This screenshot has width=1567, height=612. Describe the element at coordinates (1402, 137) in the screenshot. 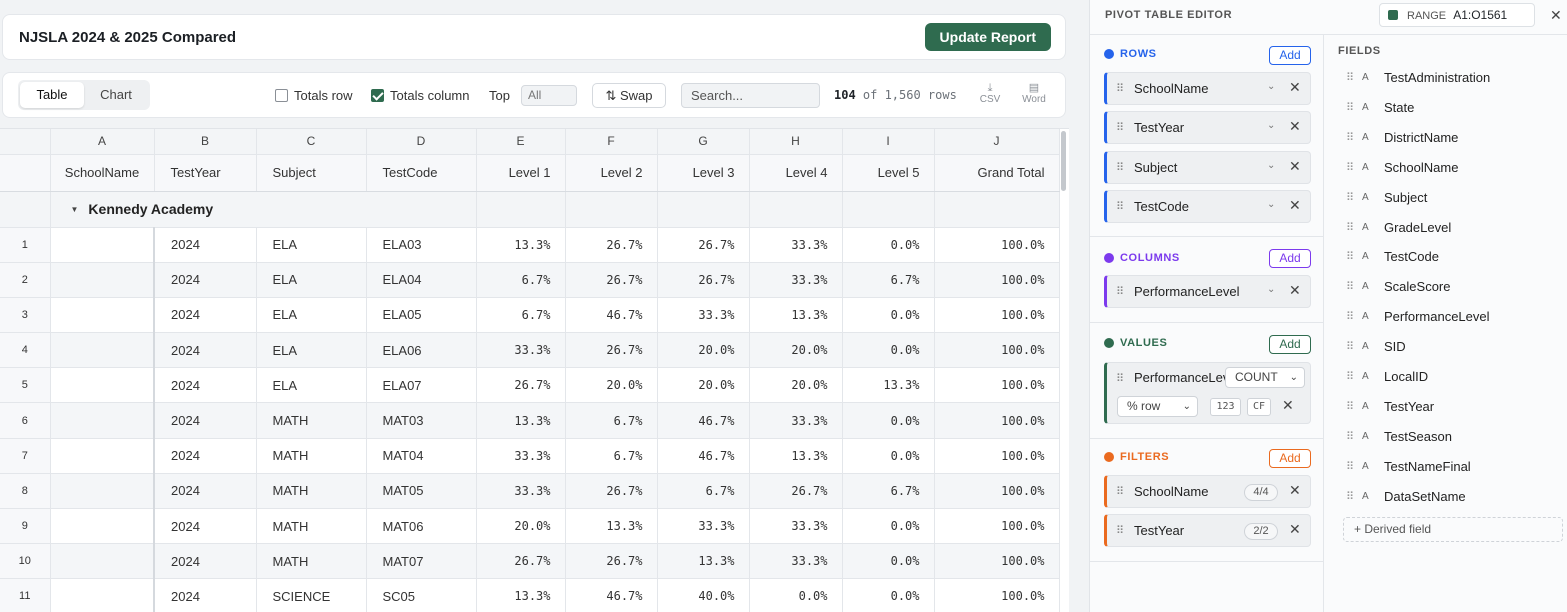

I see `field-item: ⠿ A DistrictName` at that location.